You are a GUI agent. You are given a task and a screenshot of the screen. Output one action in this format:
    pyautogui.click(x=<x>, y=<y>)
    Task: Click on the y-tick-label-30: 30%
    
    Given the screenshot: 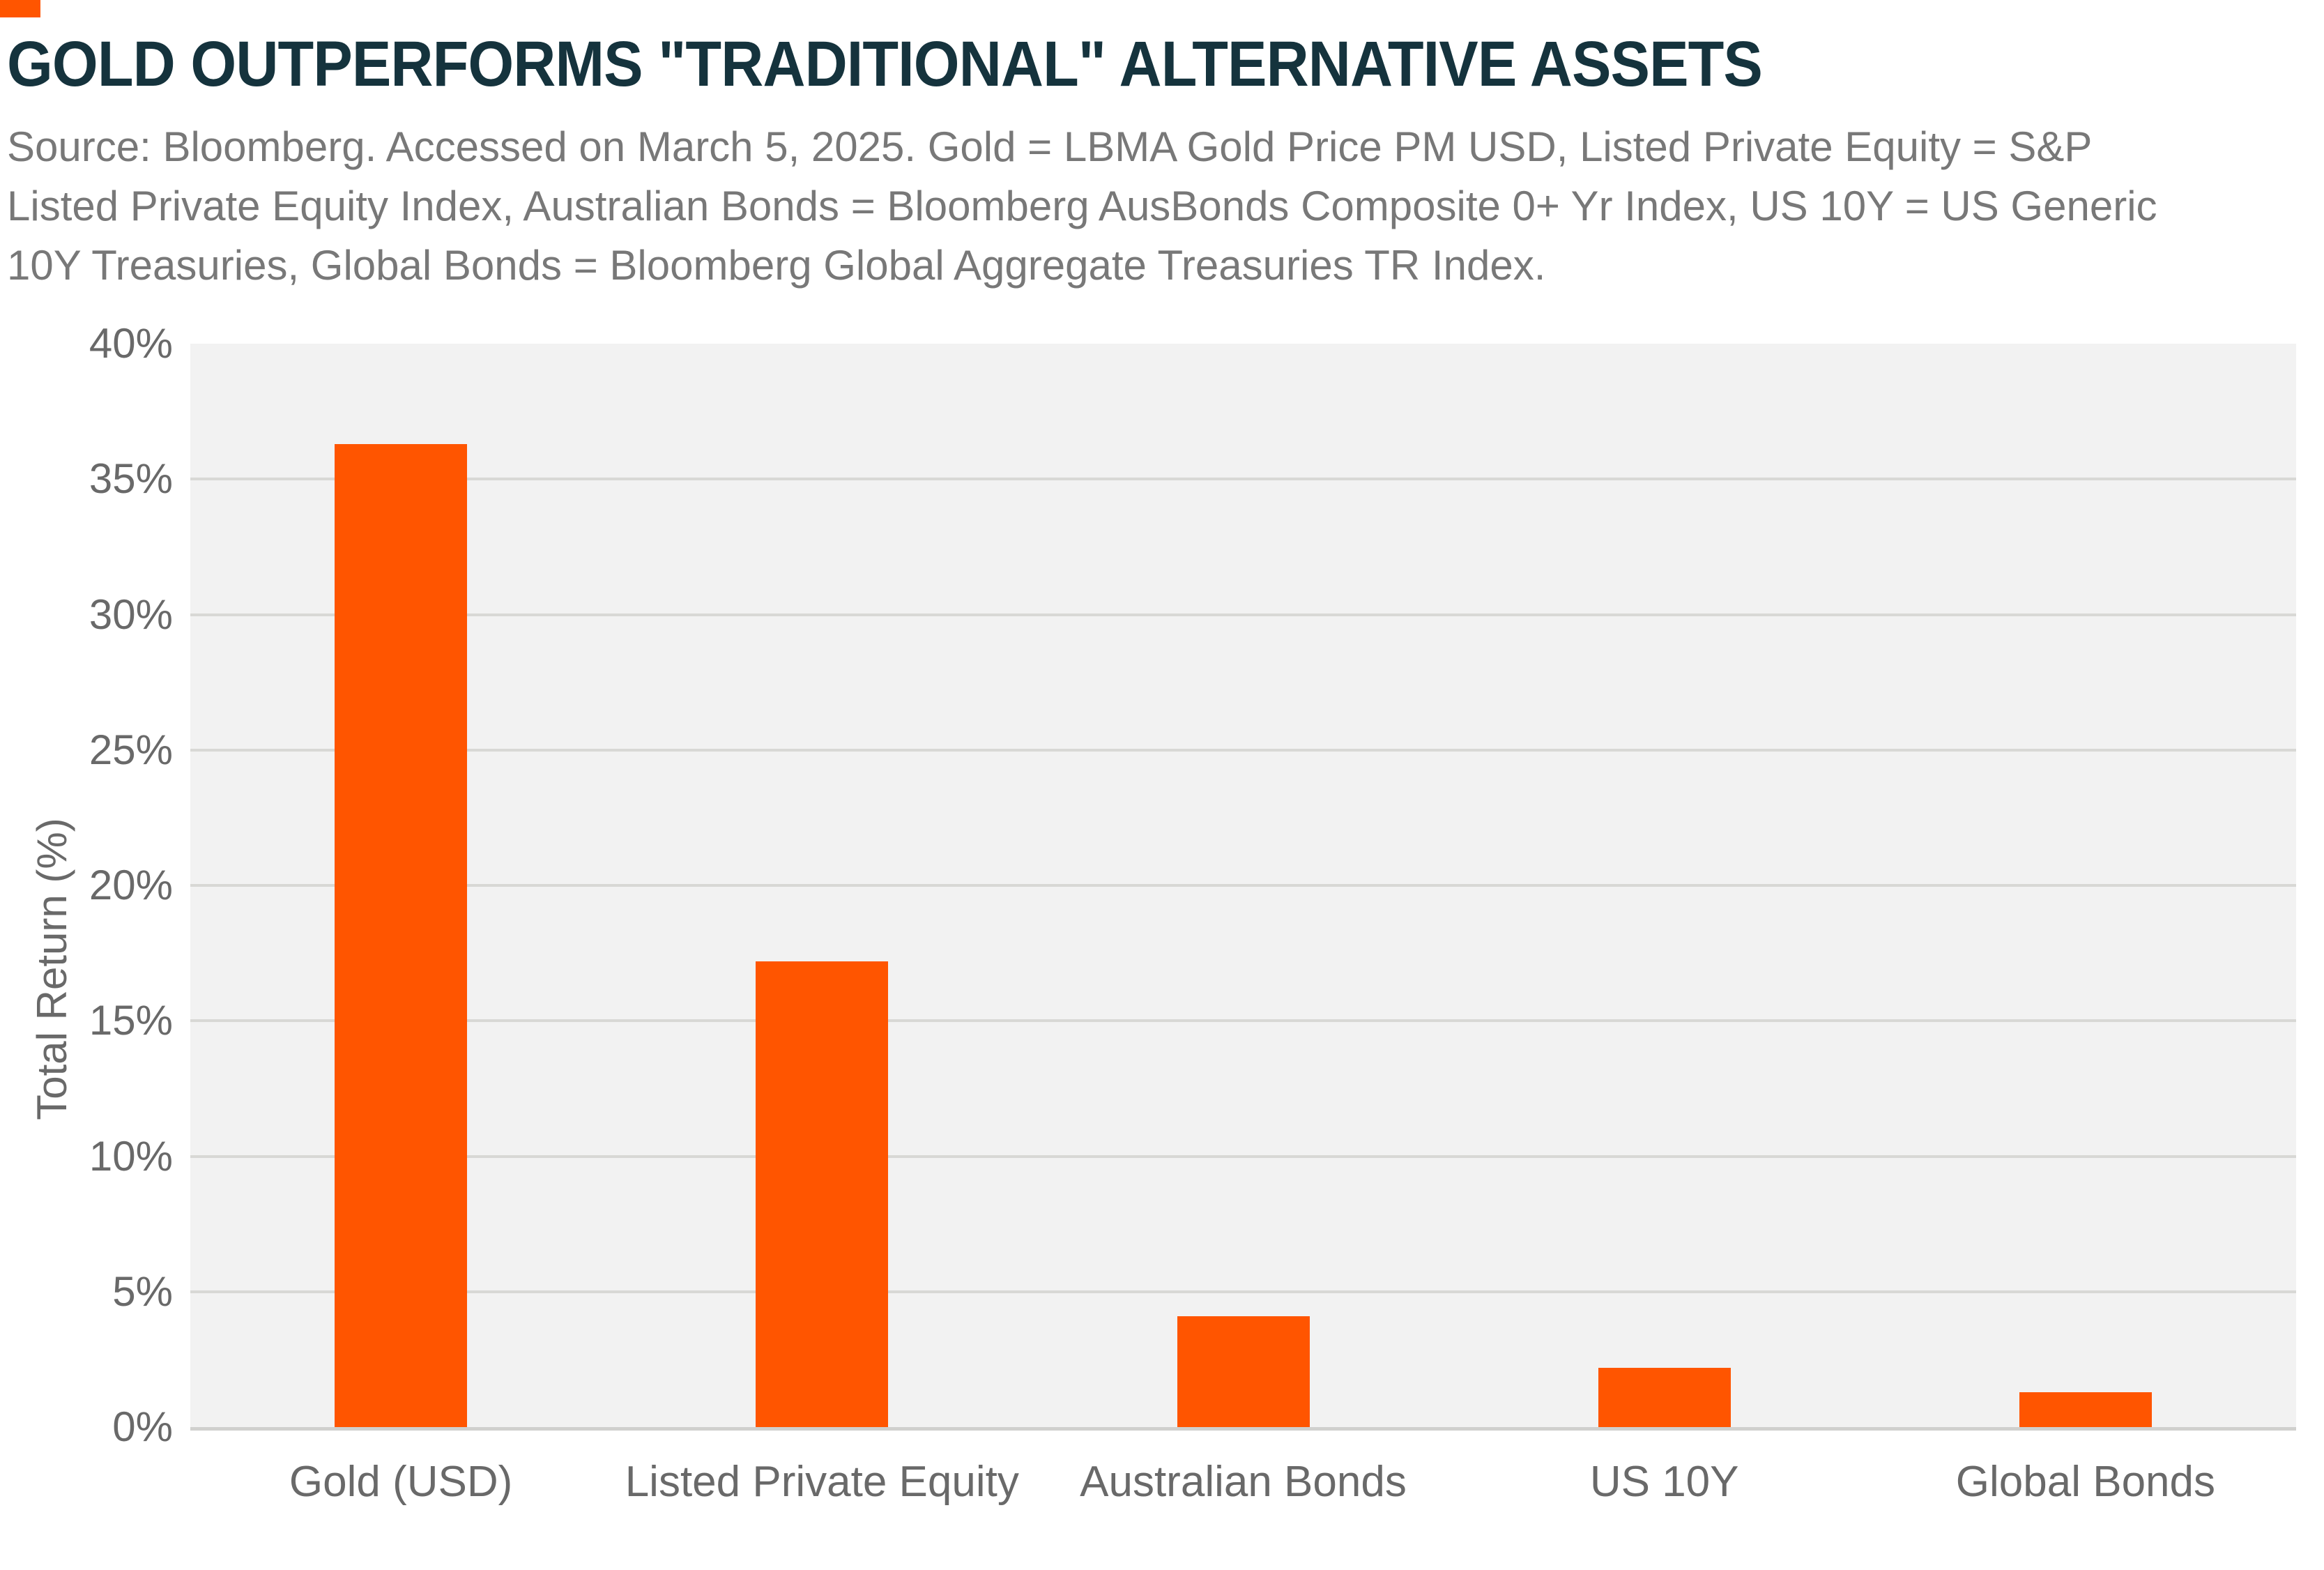 What is the action you would take?
    pyautogui.click(x=131, y=614)
    